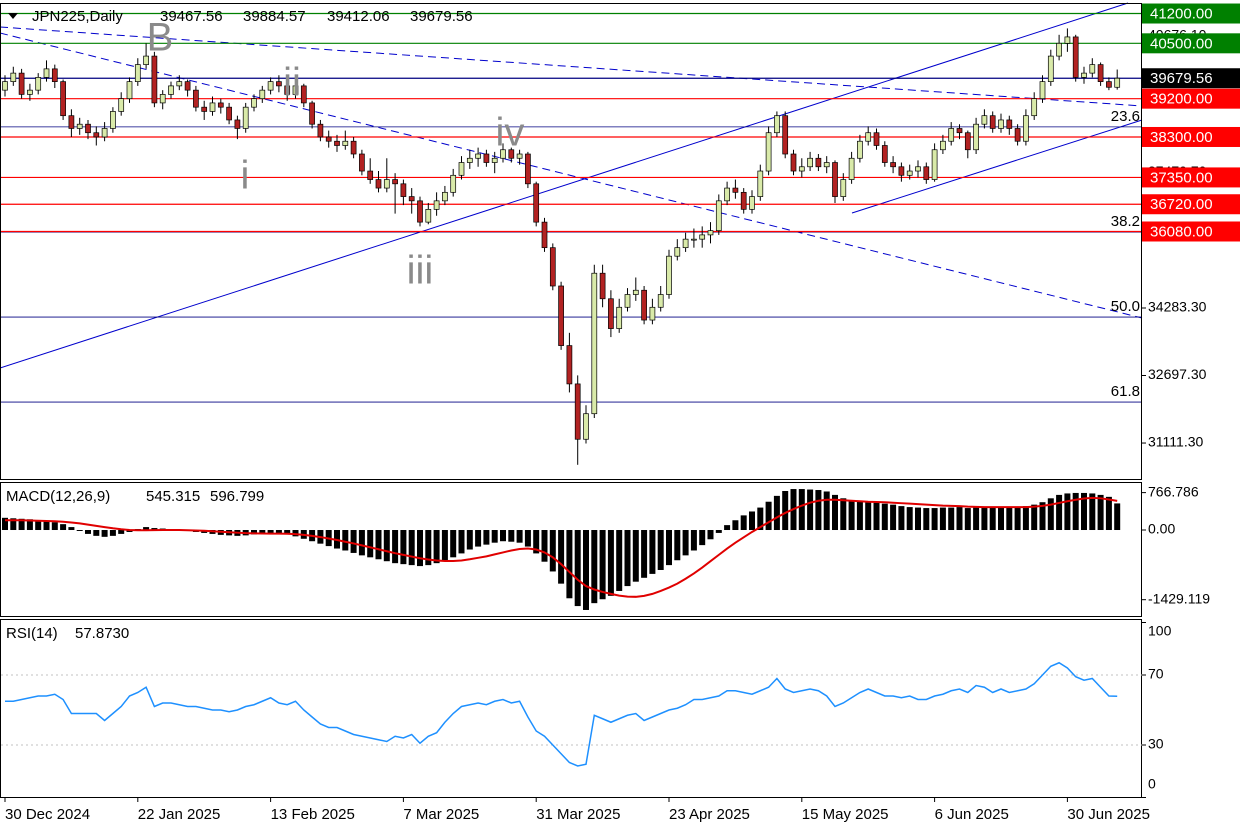 The height and width of the screenshot is (832, 1248). Describe the element at coordinates (1181, 204) in the screenshot. I see `price-label: 36720.00` at that location.